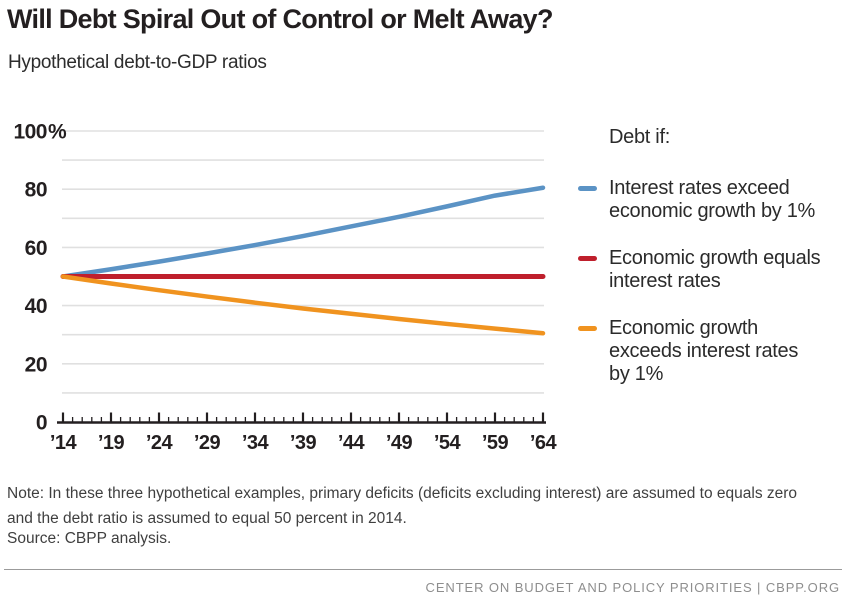 Image resolution: width=847 pixels, height=612 pixels. Describe the element at coordinates (57, 132) in the screenshot. I see `y-axis-percent-suffix: %` at that location.